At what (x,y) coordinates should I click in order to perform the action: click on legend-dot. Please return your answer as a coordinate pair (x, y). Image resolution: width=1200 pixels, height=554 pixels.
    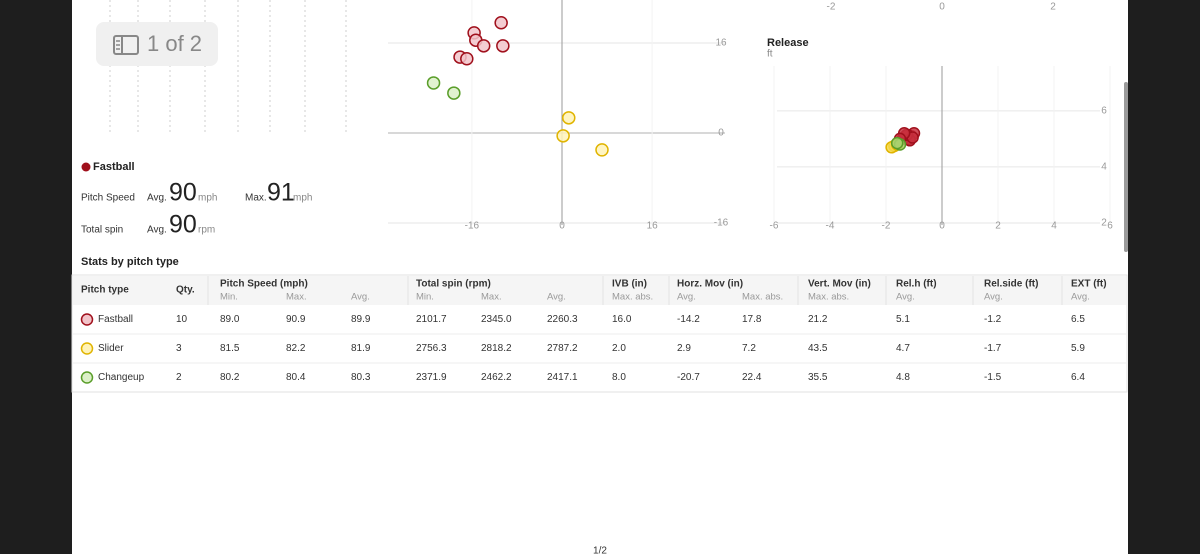
    Looking at the image, I should click on (86, 167).